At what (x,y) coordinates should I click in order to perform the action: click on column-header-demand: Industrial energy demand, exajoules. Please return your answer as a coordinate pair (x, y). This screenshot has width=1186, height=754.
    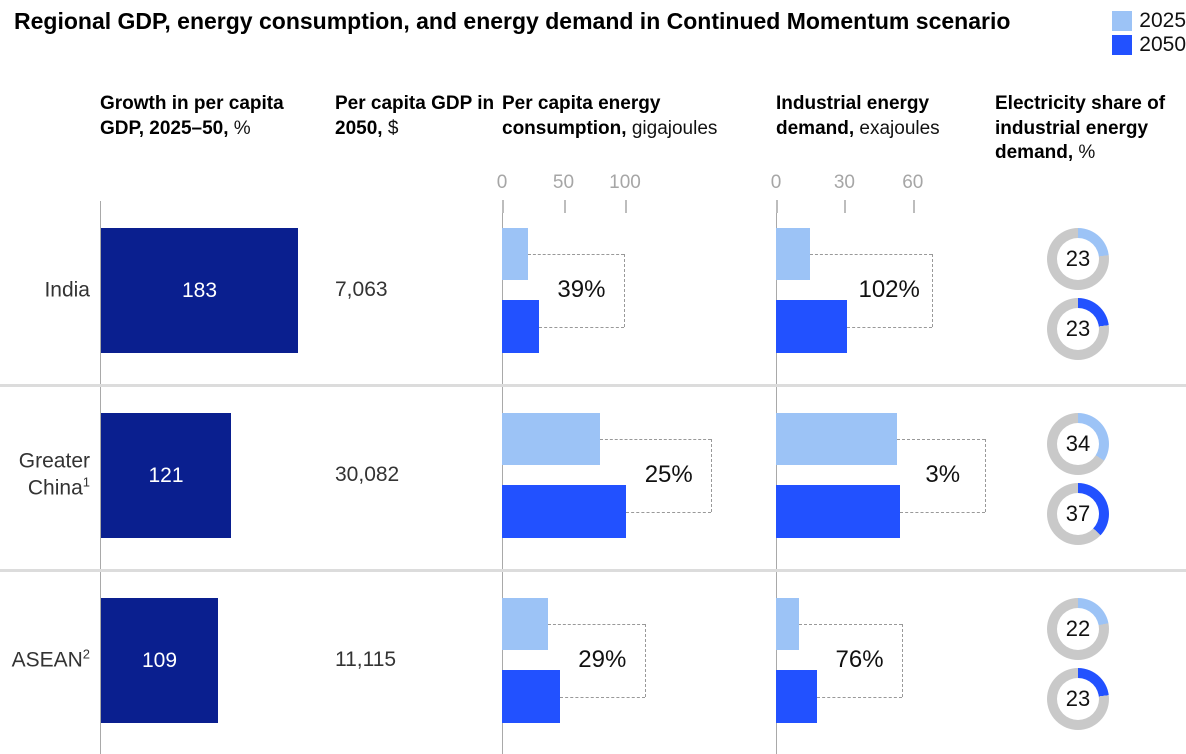
    Looking at the image, I should click on (865, 116).